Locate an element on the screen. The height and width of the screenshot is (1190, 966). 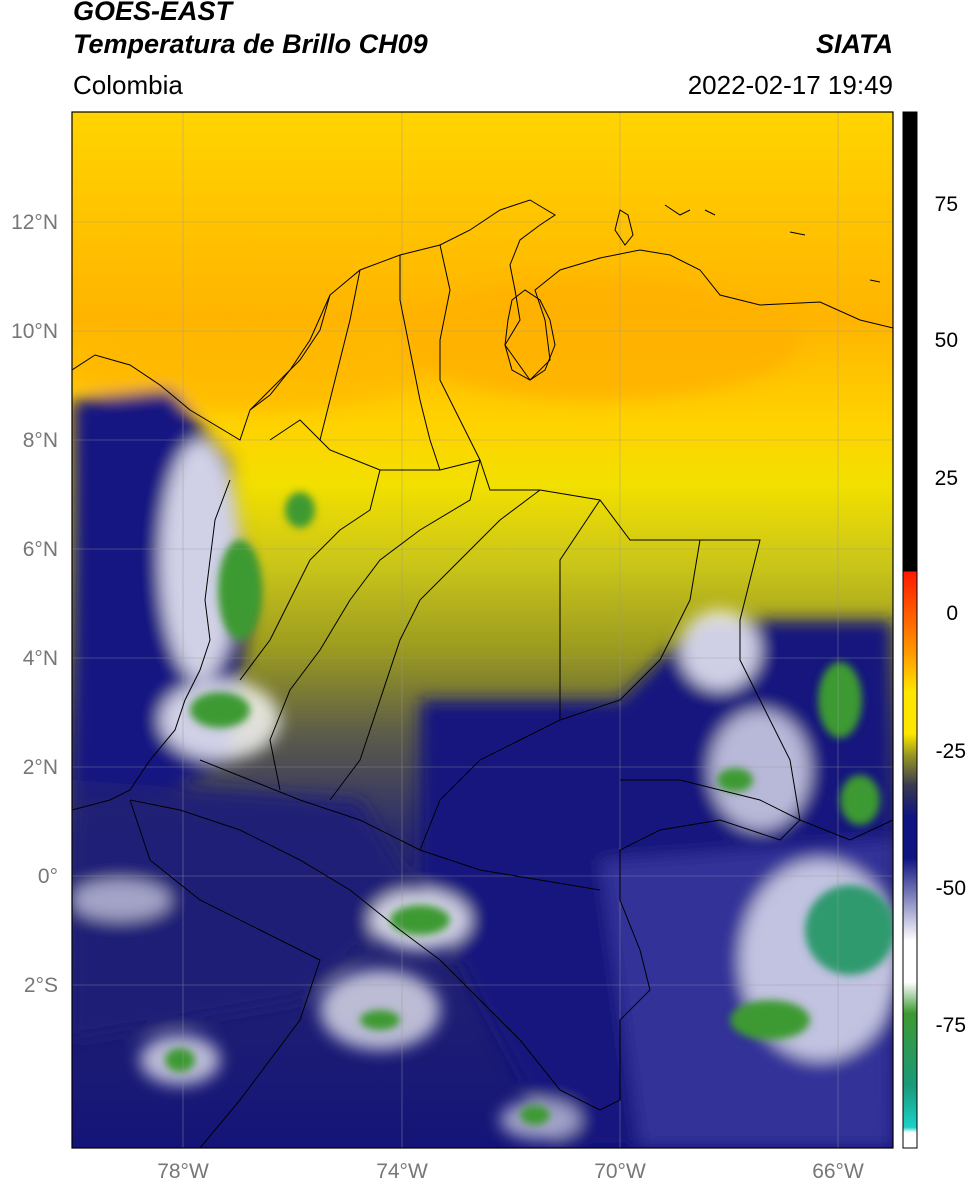
datetime-label: 2022-02-17 19:49 is located at coordinates (790, 85).